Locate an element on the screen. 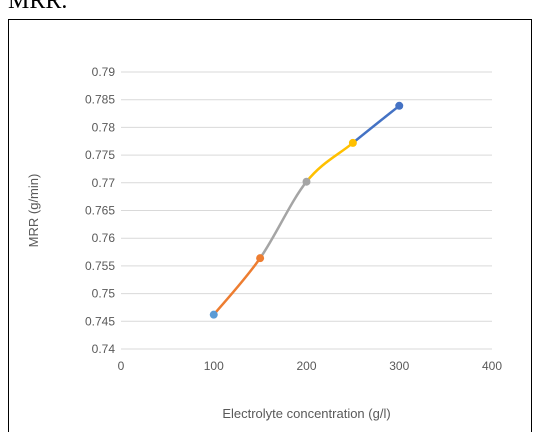  y-tick-label: 0.79 is located at coordinates (104, 72).